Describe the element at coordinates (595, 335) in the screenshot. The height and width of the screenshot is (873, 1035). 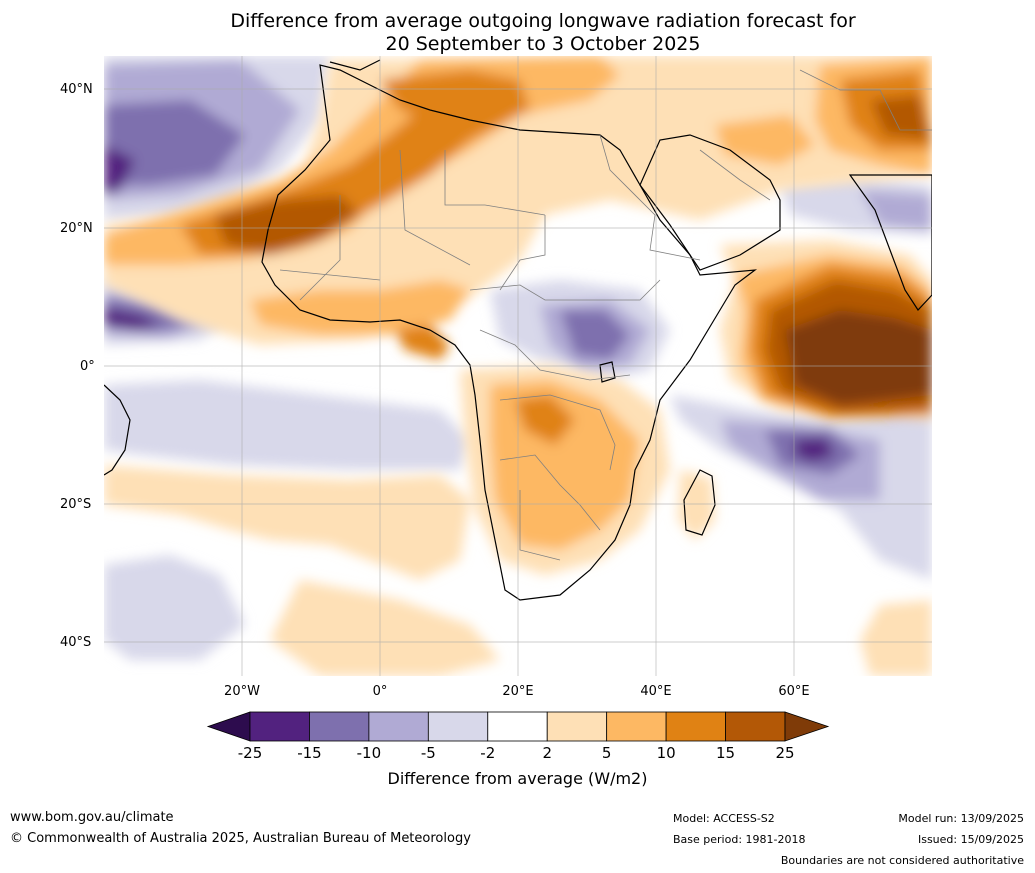
I see `negative-anomaly-africa-strong` at that location.